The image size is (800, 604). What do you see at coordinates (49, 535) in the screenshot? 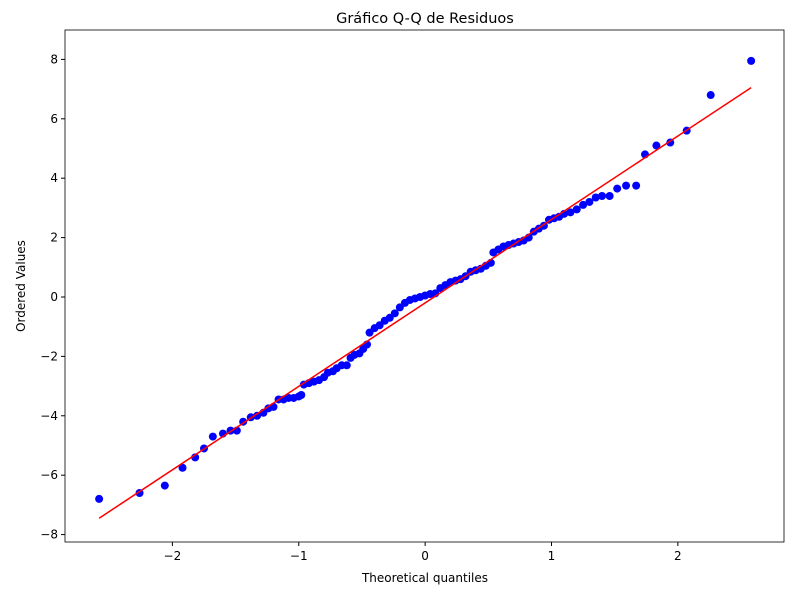
I see `y-tick-label: −8` at bounding box center [49, 535].